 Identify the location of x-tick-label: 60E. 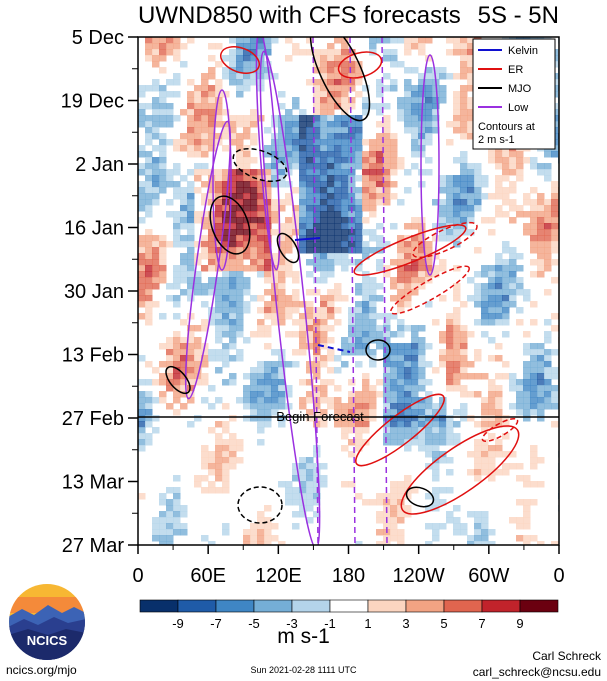
(208, 576).